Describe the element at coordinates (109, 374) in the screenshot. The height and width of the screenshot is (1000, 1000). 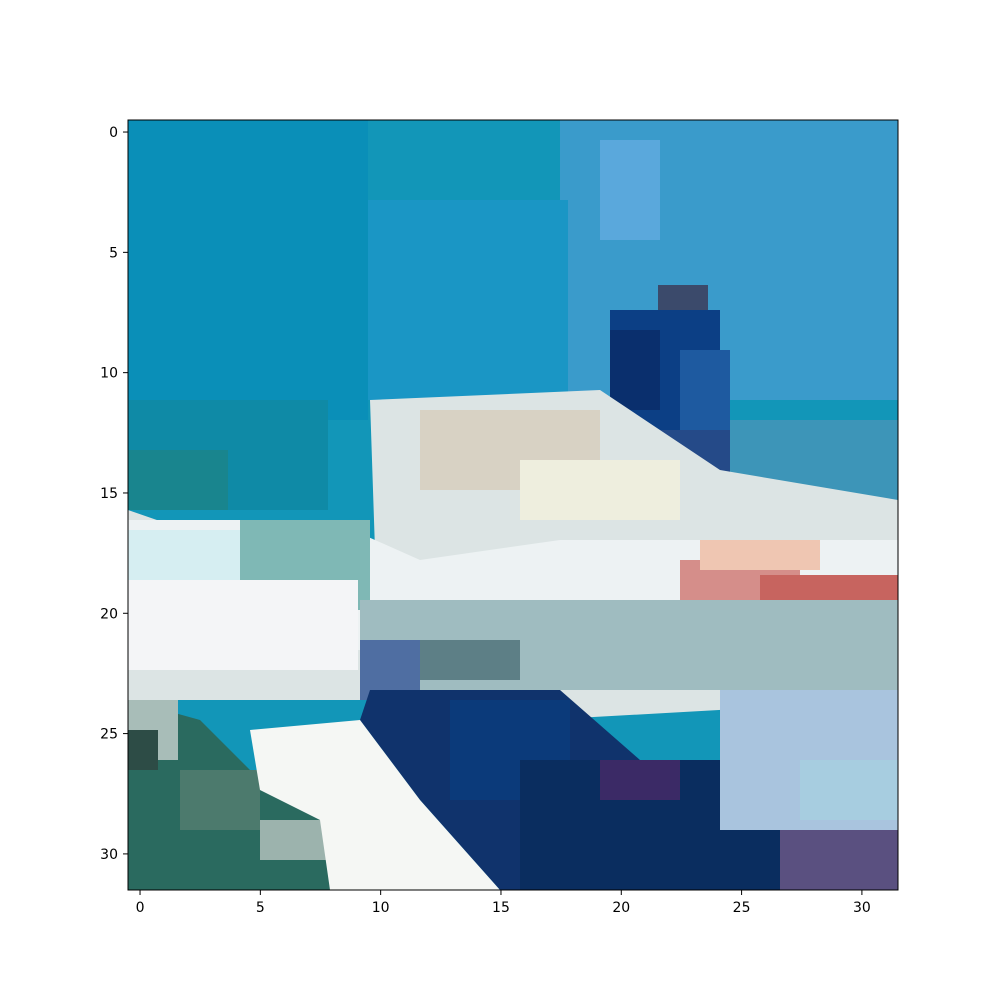
I see `y-tick-label: 10` at that location.